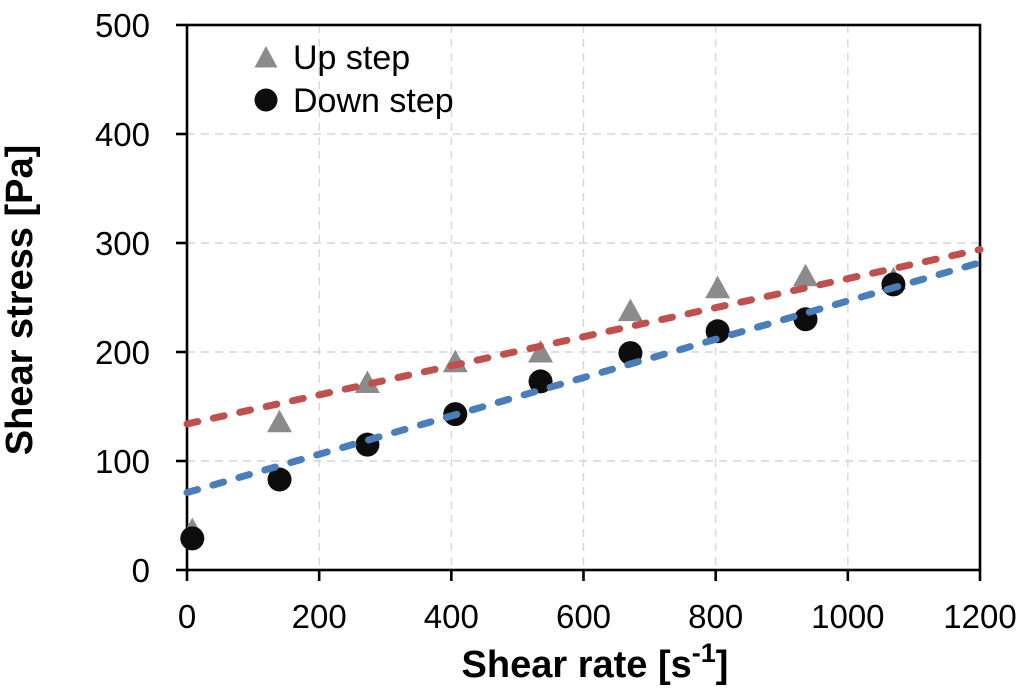 The height and width of the screenshot is (693, 1024). Describe the element at coordinates (715, 616) in the screenshot. I see `x-axis-tick-label: 800` at that location.